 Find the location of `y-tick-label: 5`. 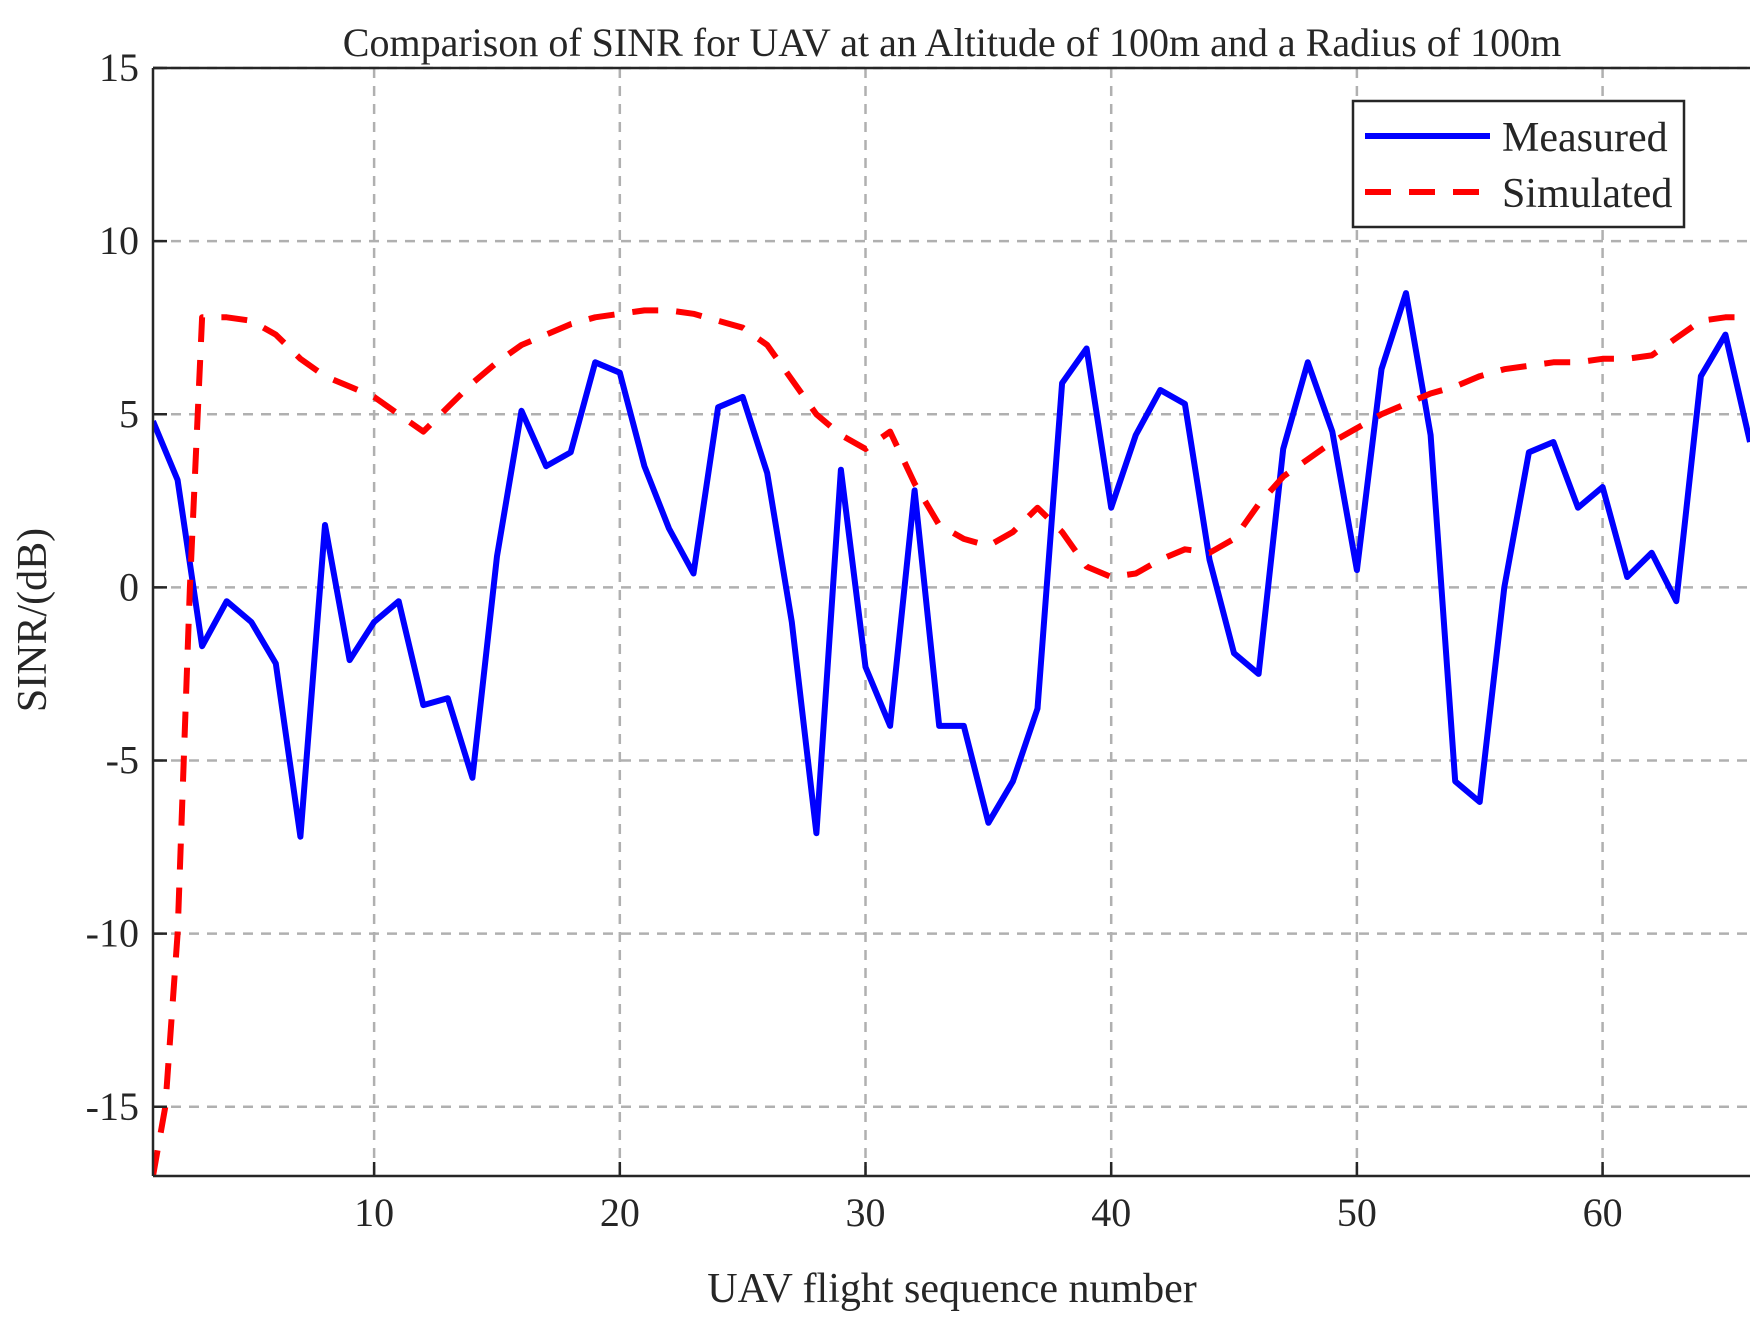

y-tick-label: 5 is located at coordinates (129, 413).